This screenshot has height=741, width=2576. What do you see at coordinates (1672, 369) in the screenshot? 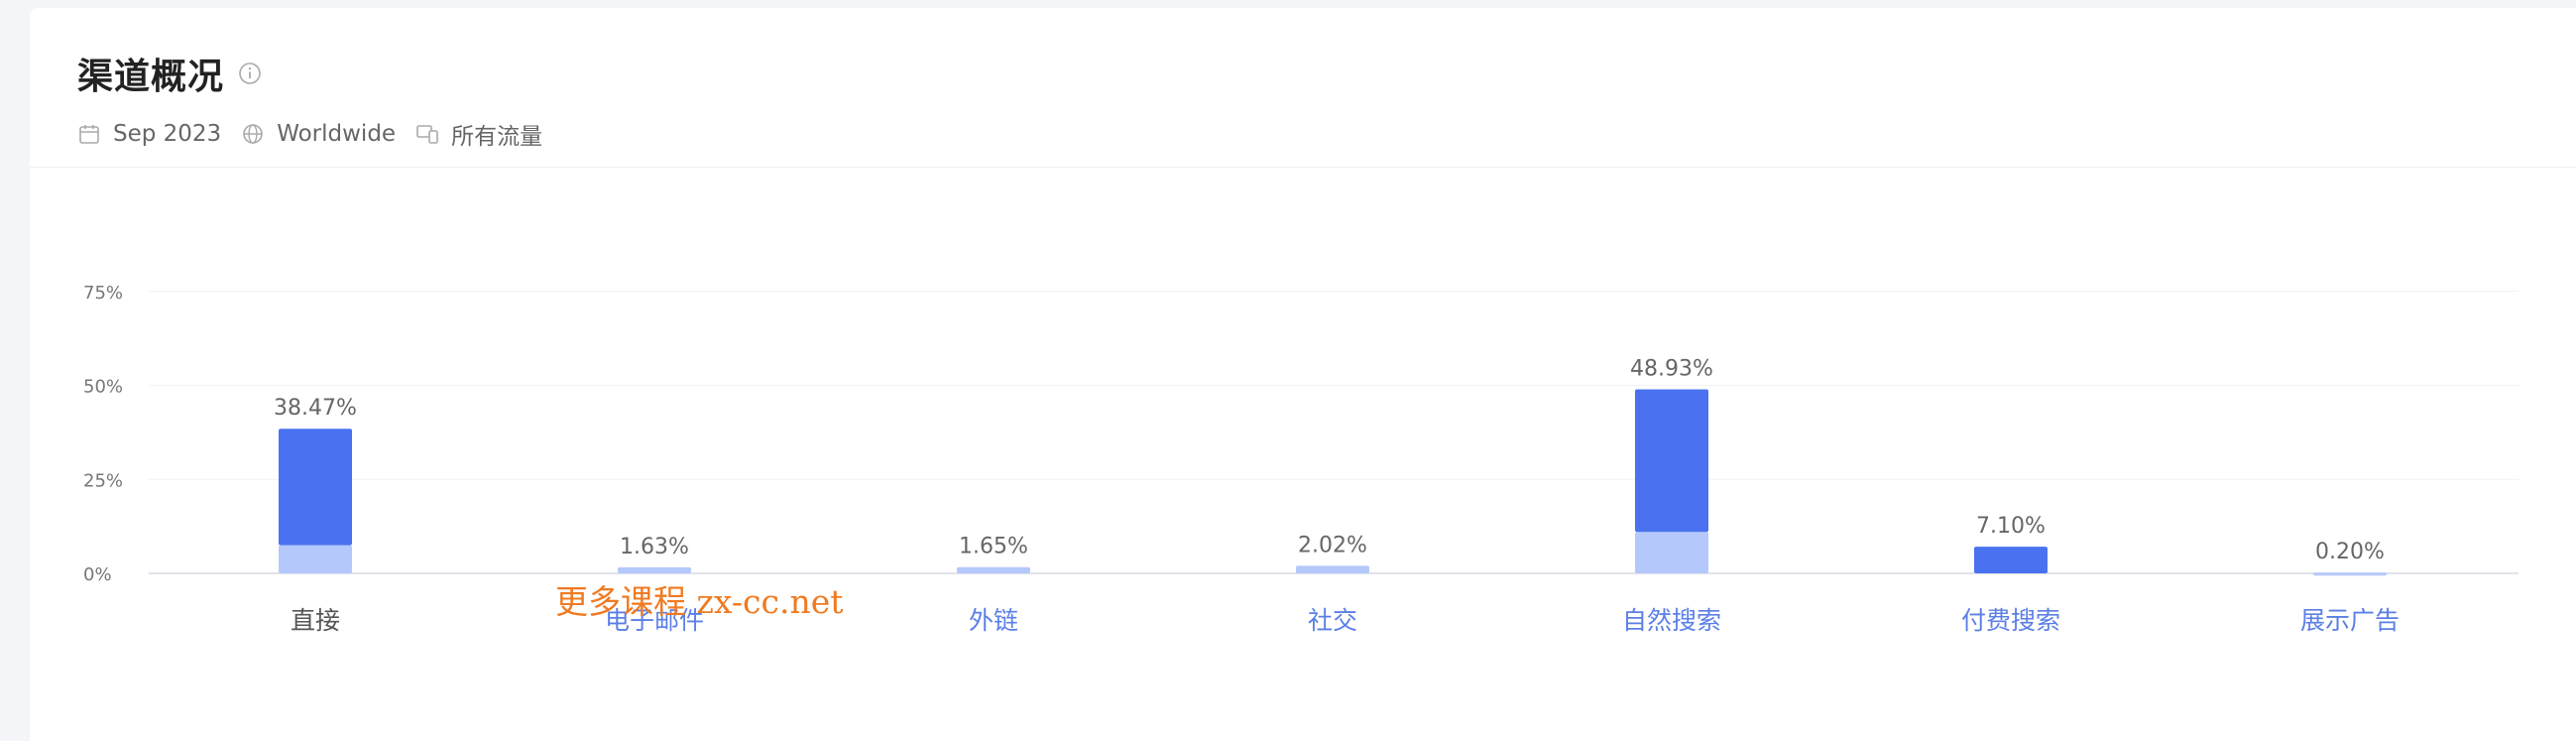
I see `bar-value-label: 48.93%` at bounding box center [1672, 369].